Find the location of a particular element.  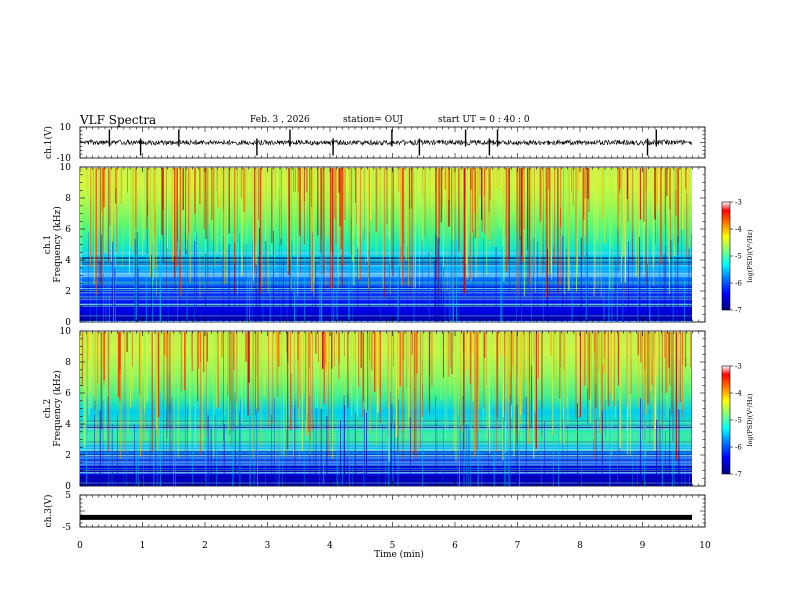

x-tick-label: 4 is located at coordinates (330, 546).